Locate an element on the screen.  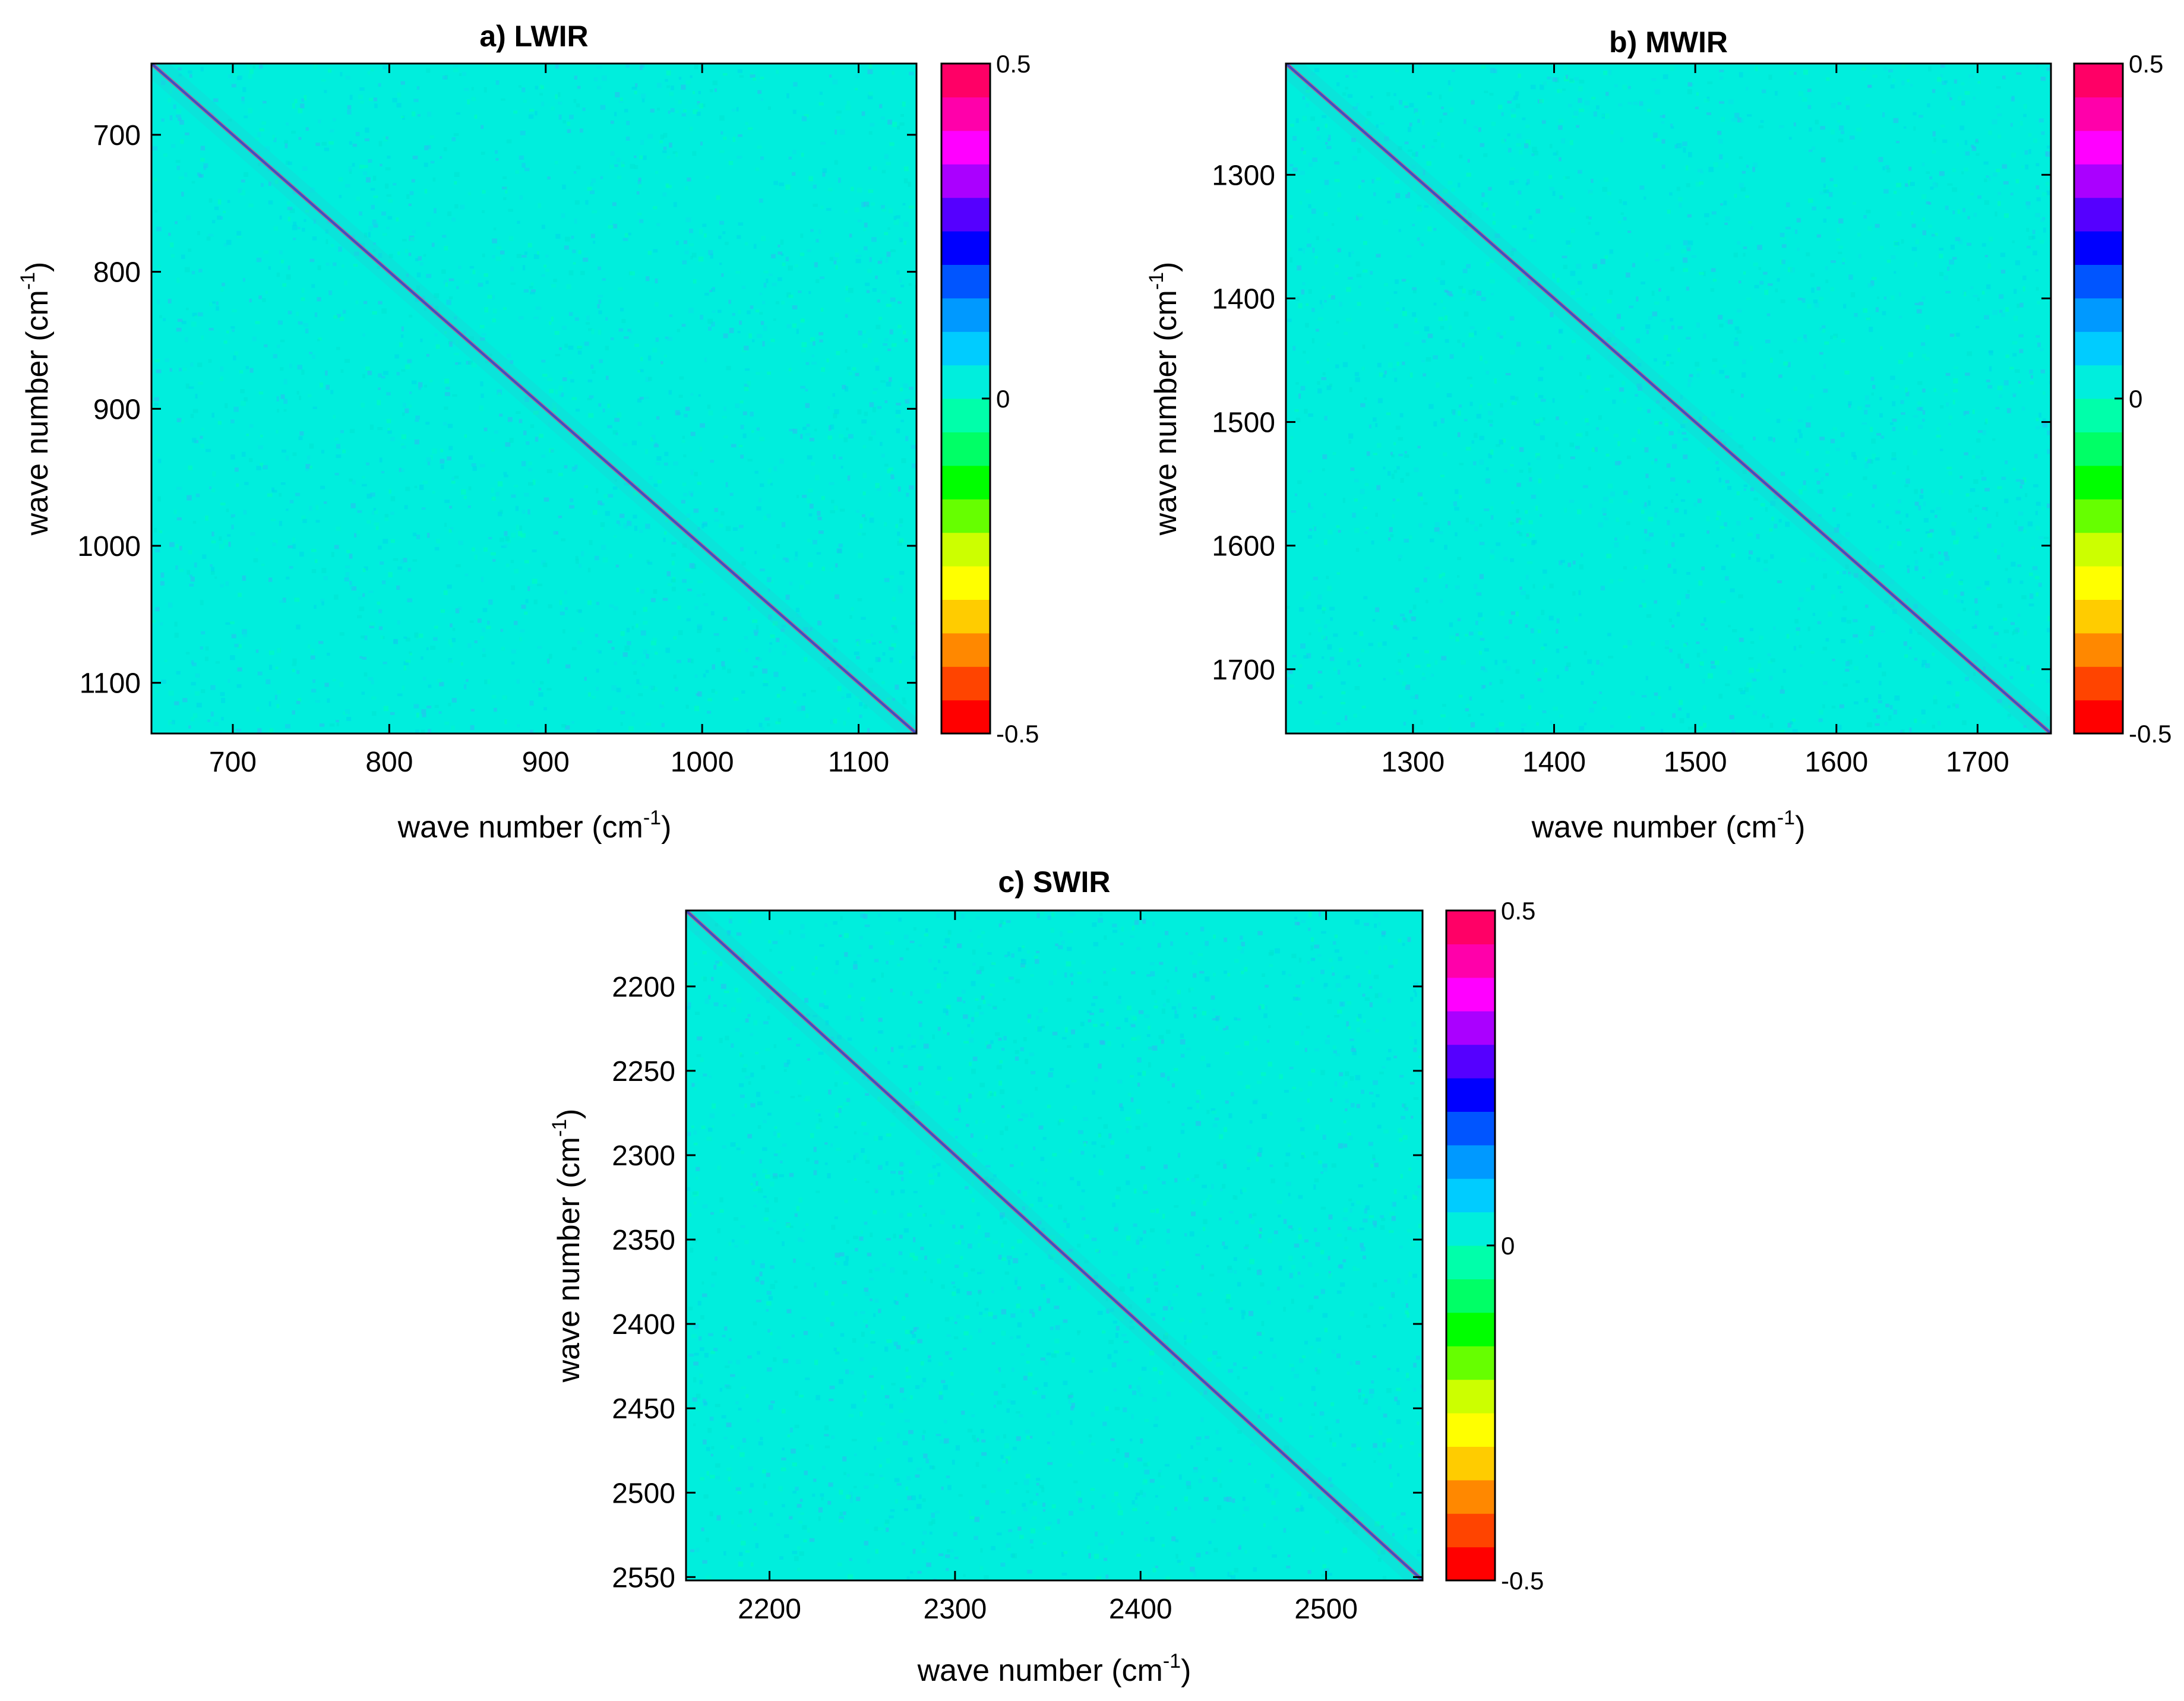
y-tick-label: 1400 is located at coordinates (1243, 299).